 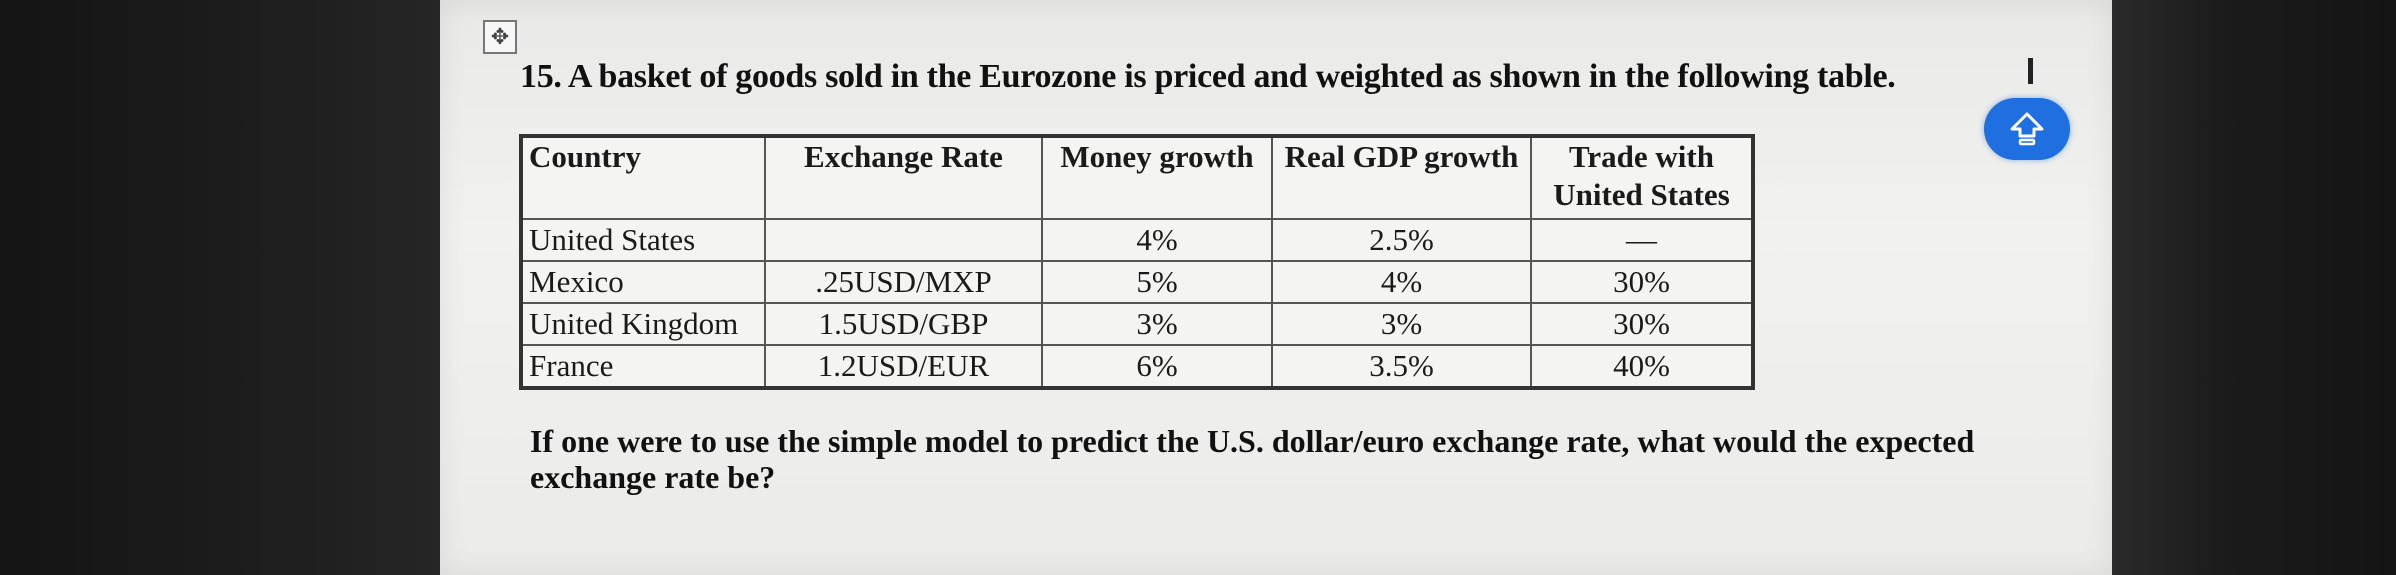 I want to click on cell-money-growth: 6%, so click(x=1157, y=366).